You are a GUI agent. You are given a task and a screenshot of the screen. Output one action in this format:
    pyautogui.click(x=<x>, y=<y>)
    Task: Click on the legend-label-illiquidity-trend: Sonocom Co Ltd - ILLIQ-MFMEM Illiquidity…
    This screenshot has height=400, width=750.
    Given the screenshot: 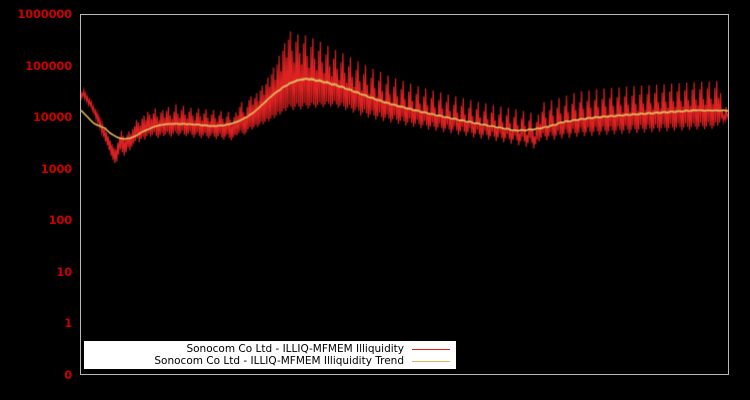 What is the action you would take?
    pyautogui.click(x=279, y=361)
    